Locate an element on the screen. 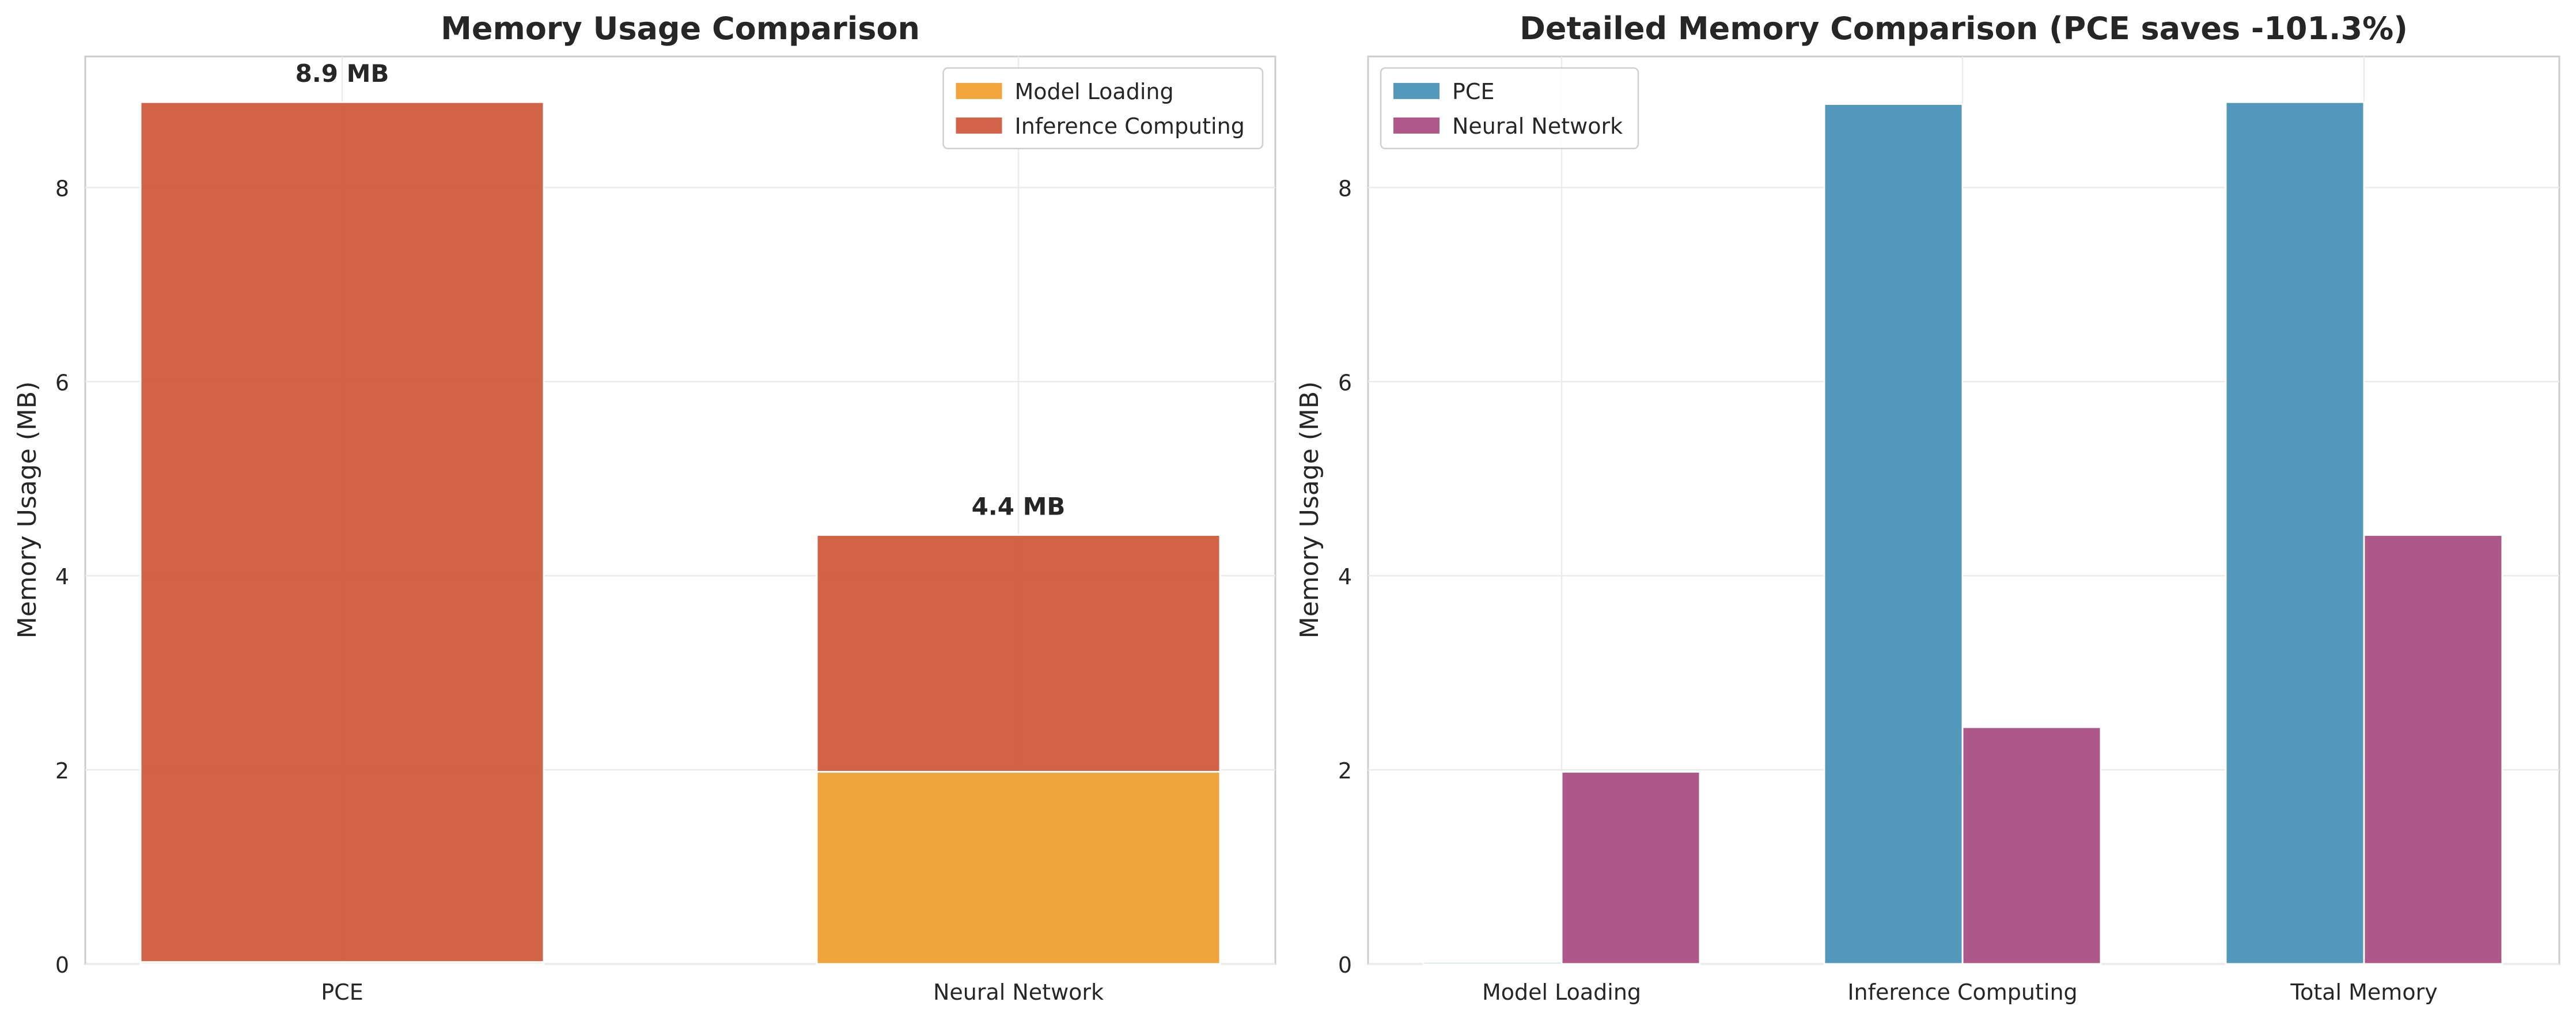 Image resolution: width=2576 pixels, height=1021 pixels. right-y-axis-label: Memory Usage (MB) is located at coordinates (1309, 510).